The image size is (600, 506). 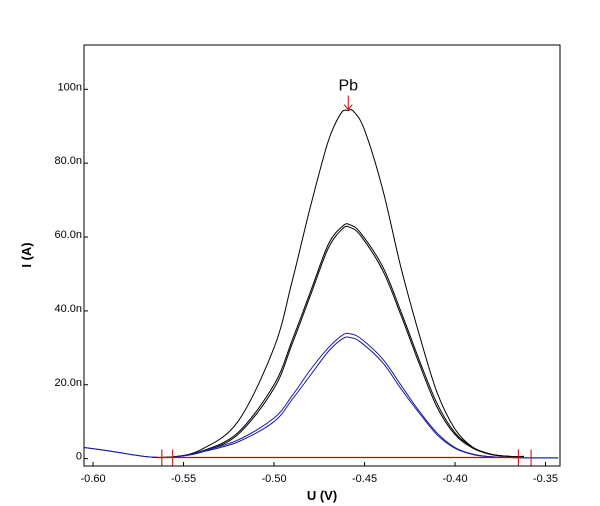 I want to click on x-tick-label: -0.60, so click(x=93, y=479).